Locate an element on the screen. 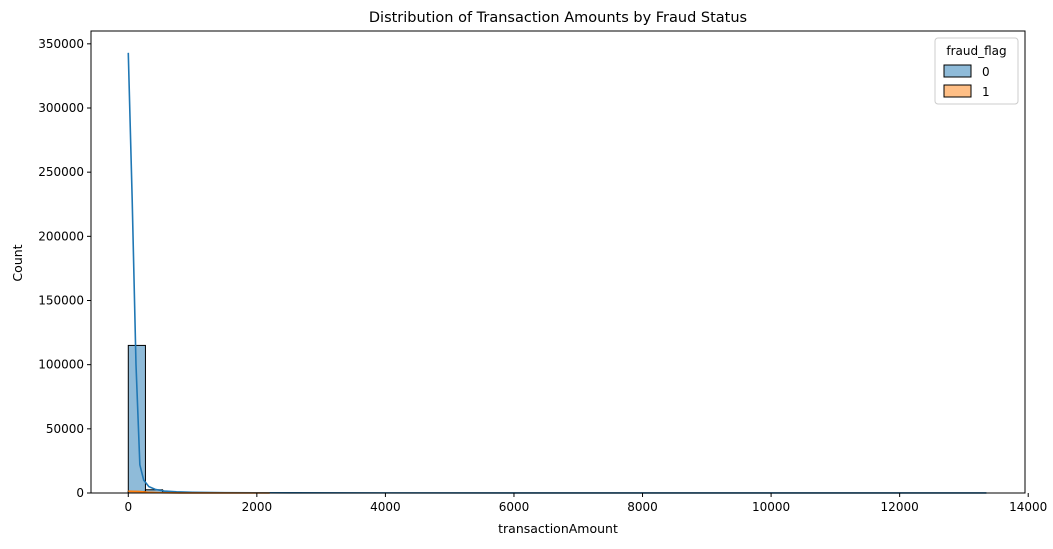 The width and height of the screenshot is (1053, 549). legend-title: fraud_flag is located at coordinates (976, 51).